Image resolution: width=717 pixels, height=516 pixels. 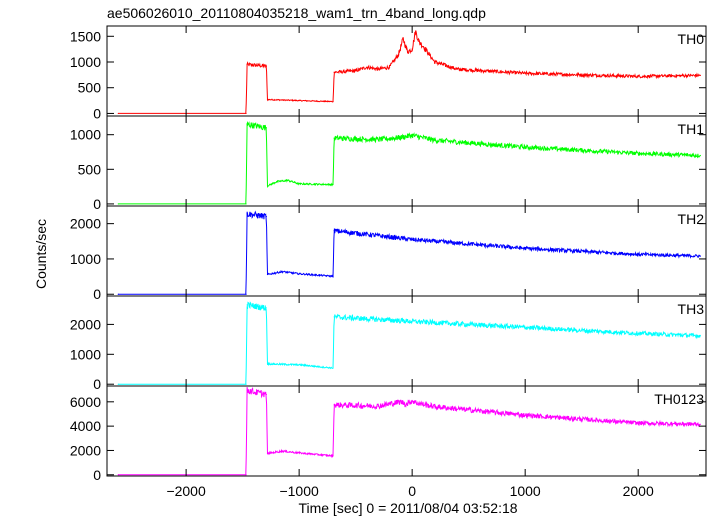 I want to click on x-tick-label: 1000, so click(x=525, y=491).